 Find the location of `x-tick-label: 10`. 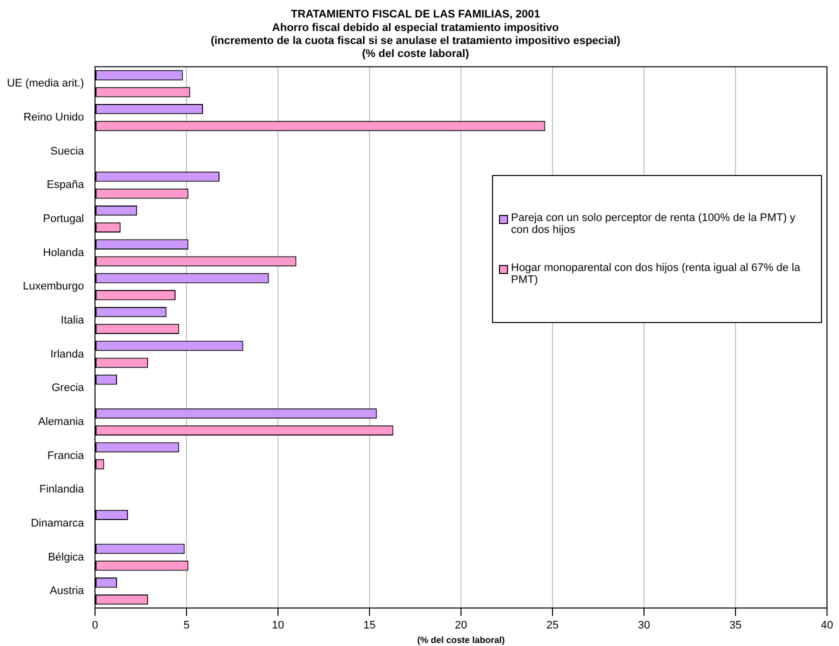

x-tick-label: 10 is located at coordinates (278, 626).